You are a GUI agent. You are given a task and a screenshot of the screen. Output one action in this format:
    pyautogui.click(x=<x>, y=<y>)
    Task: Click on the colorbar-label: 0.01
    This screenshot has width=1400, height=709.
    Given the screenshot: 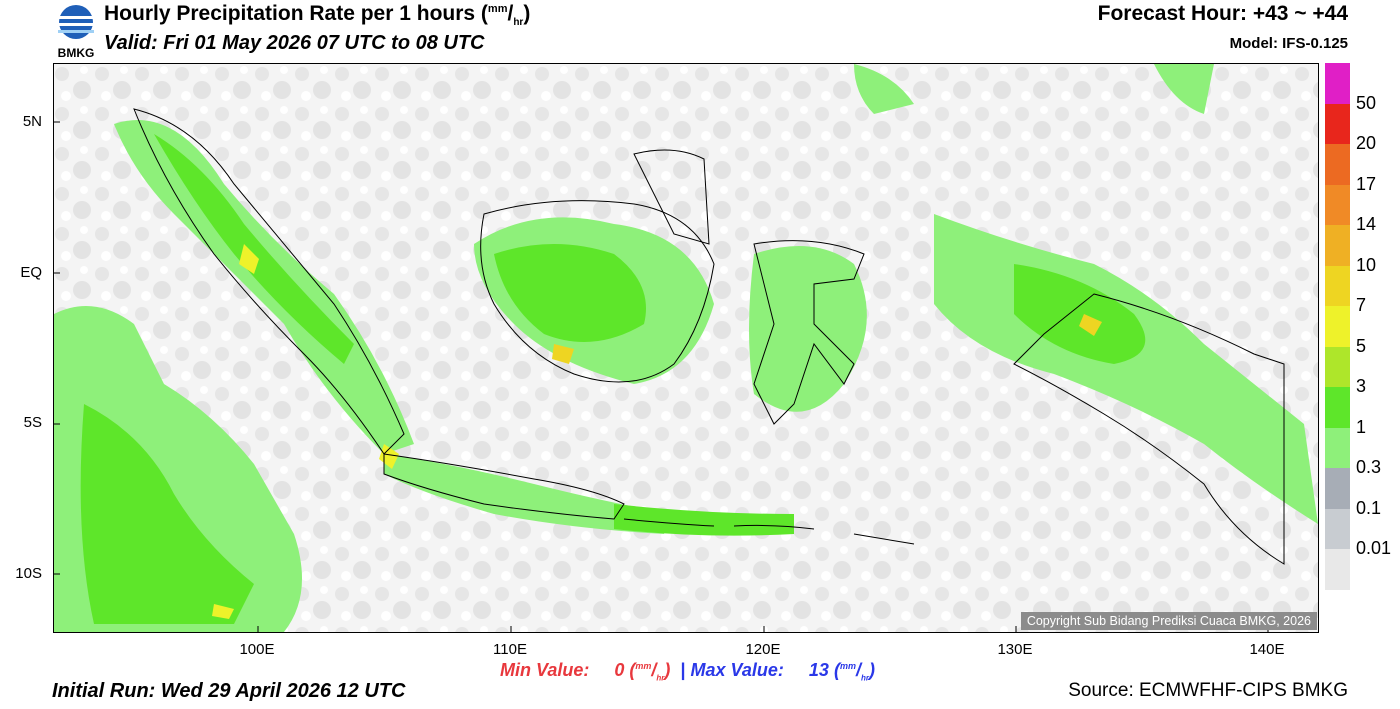 What is the action you would take?
    pyautogui.click(x=1374, y=548)
    